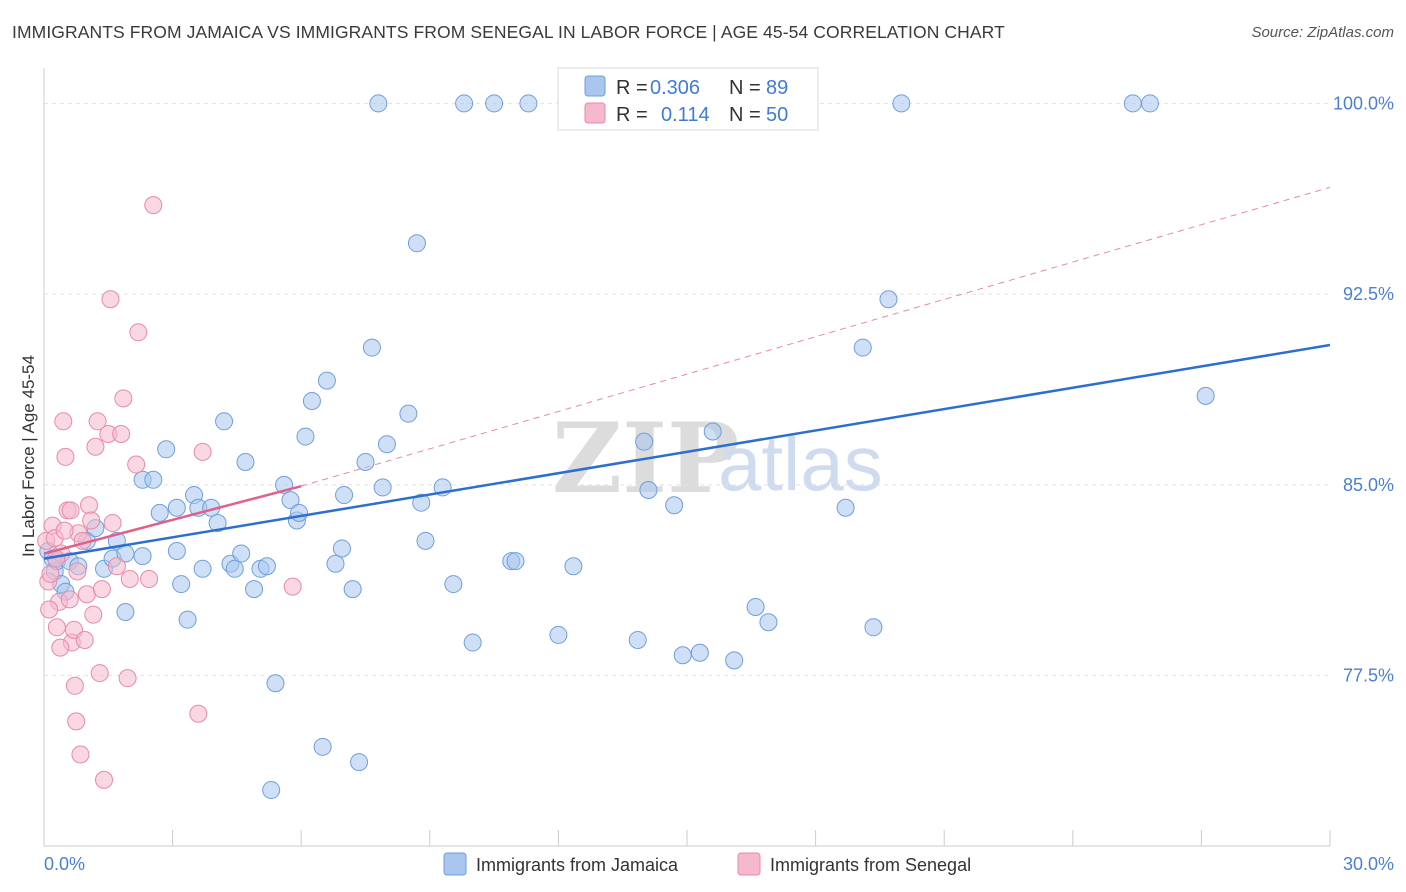 The height and width of the screenshot is (892, 1406). What do you see at coordinates (172, 519) in the screenshot?
I see `senegal-trend-line` at bounding box center [172, 519].